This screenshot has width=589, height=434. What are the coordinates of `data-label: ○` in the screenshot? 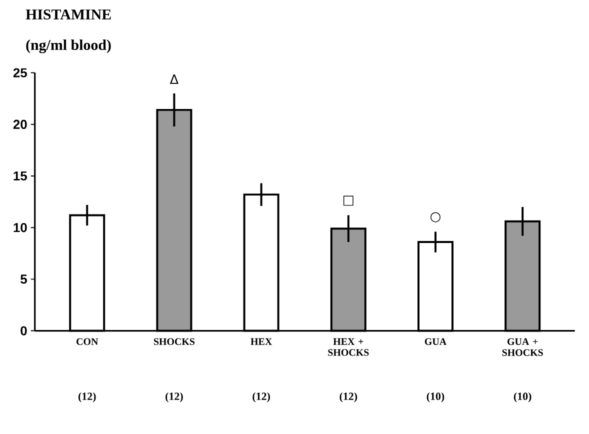 It's located at (435, 217).